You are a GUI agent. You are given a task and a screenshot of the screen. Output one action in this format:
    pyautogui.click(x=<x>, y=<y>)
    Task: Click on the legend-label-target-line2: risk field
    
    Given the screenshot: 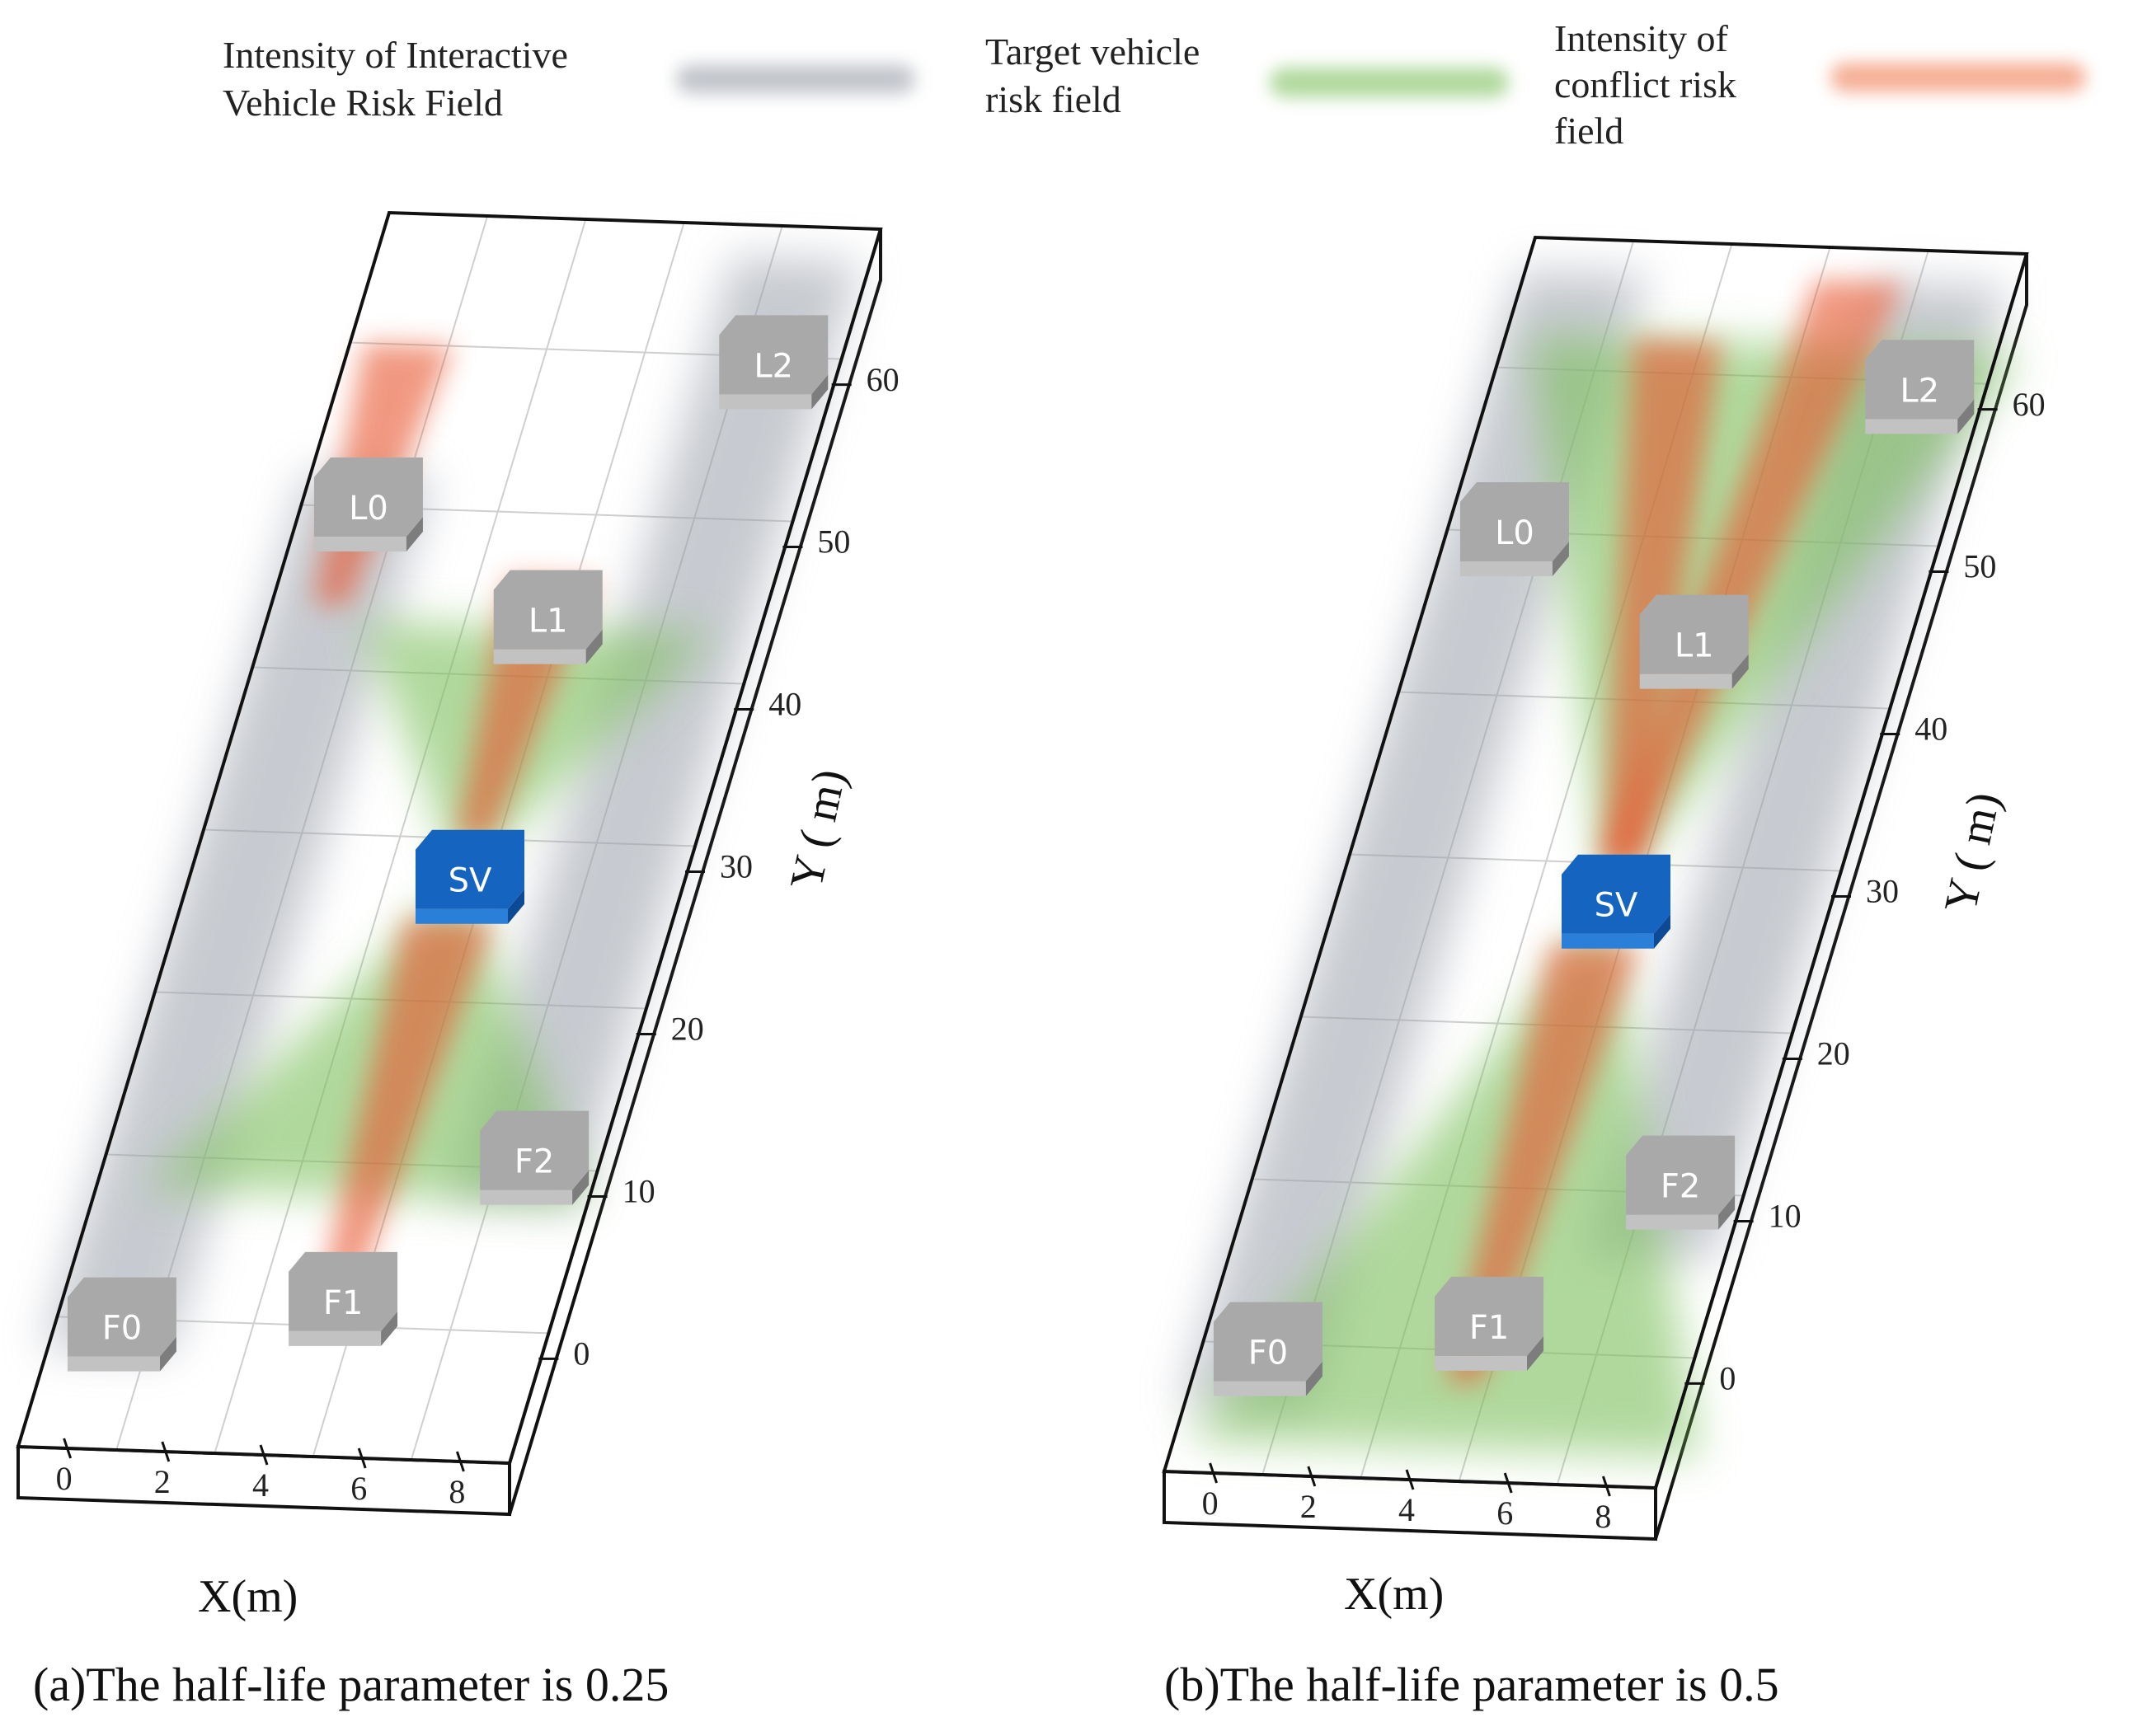 What is the action you would take?
    pyautogui.click(x=1053, y=99)
    